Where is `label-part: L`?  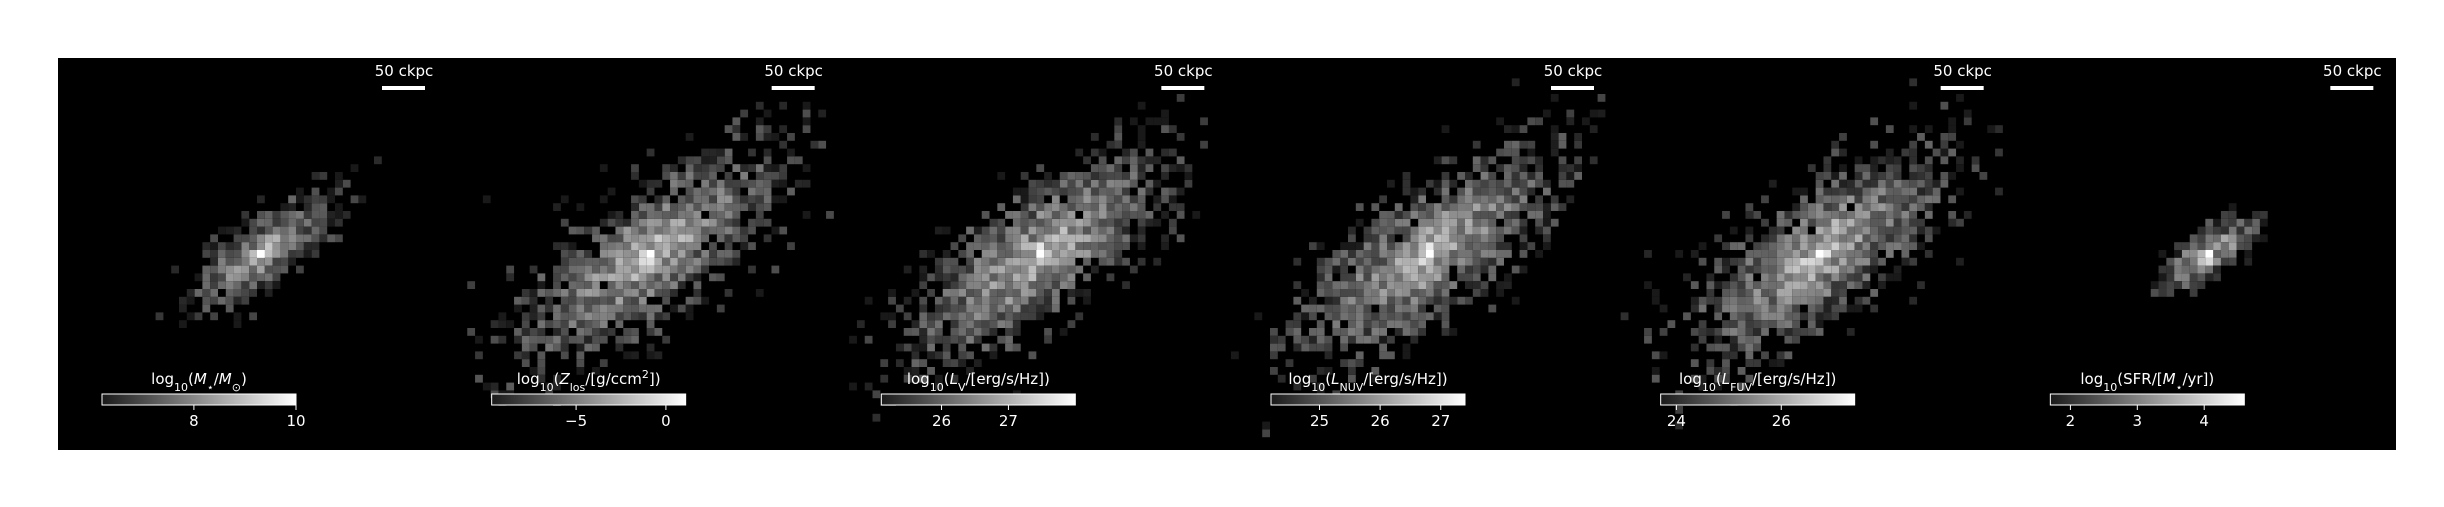
label-part: L is located at coordinates (1335, 379).